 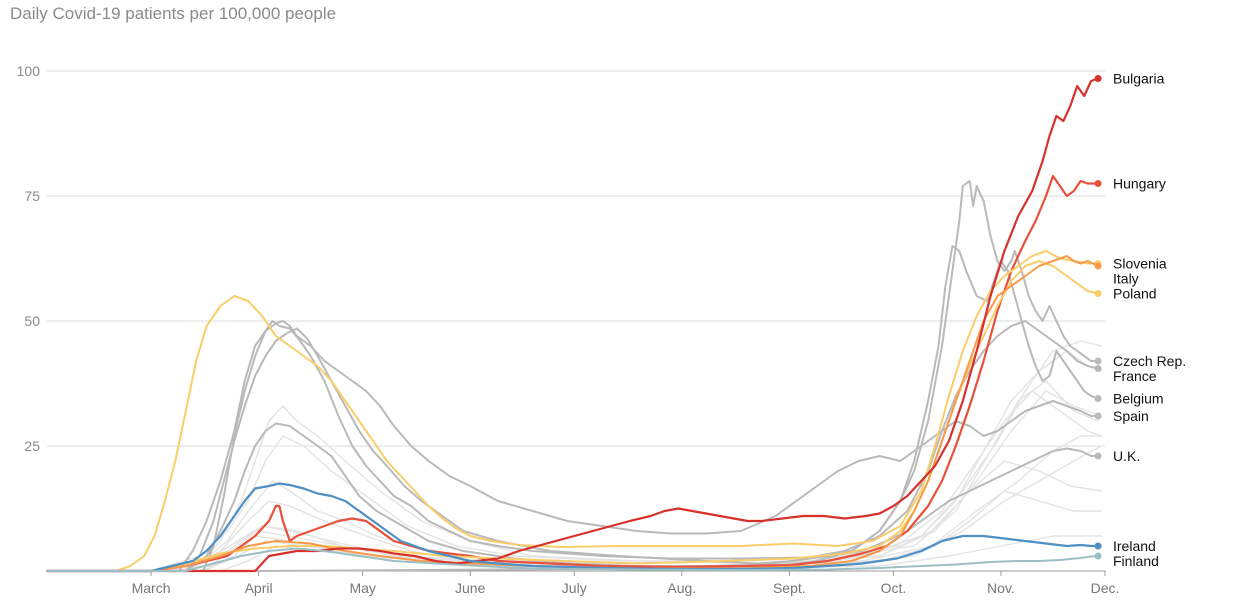 What do you see at coordinates (573, 559) in the screenshot?
I see `series-line-finland` at bounding box center [573, 559].